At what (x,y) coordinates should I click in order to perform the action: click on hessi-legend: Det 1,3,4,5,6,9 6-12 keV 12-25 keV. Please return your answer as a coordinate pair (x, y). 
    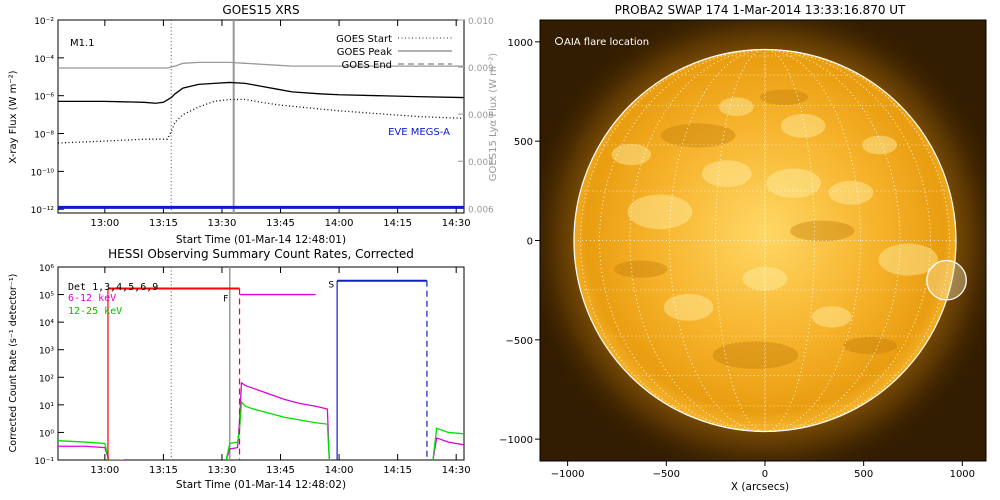
    Looking at the image, I should click on (113, 299).